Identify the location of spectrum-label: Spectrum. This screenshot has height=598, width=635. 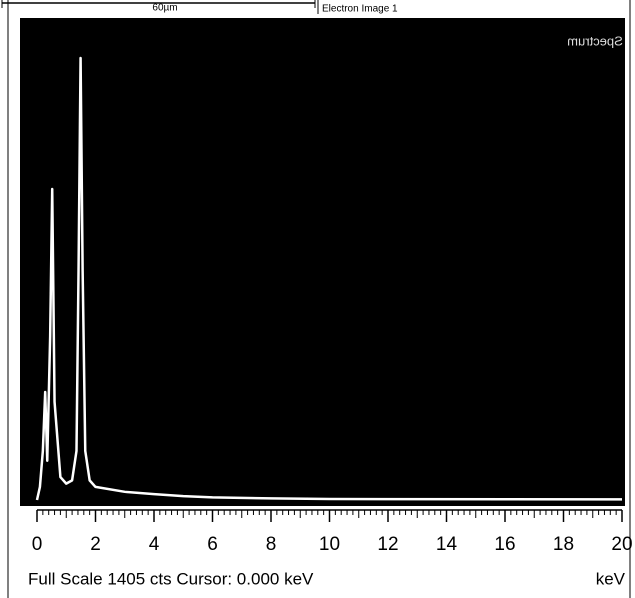
(595, 40).